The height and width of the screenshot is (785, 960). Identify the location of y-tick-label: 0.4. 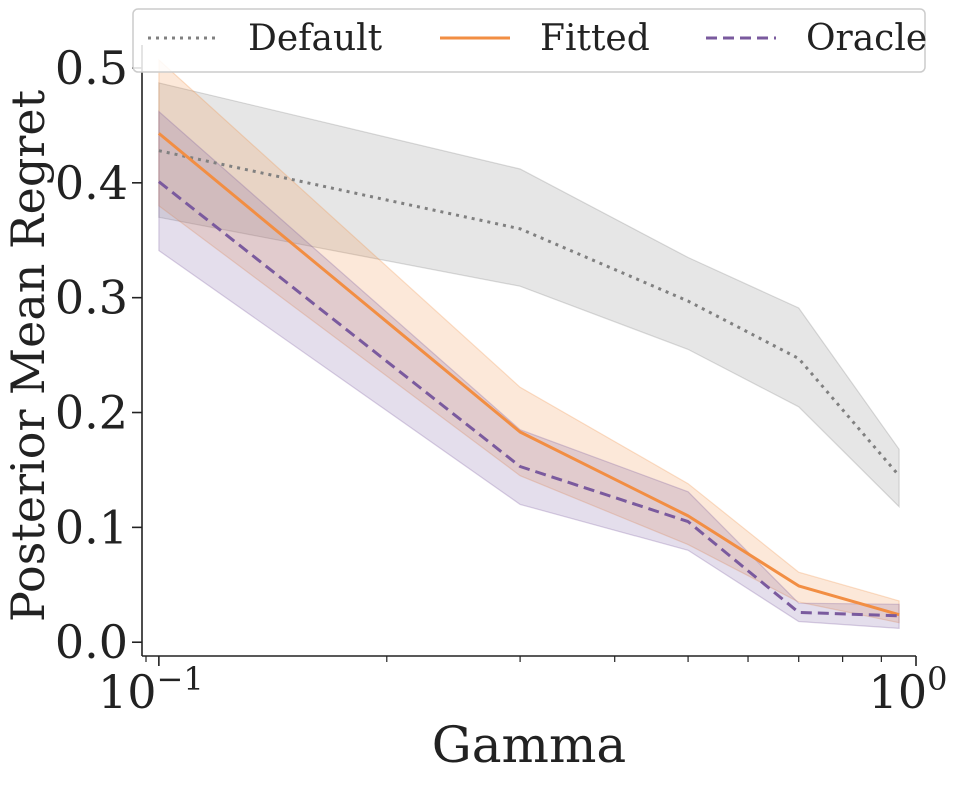
(91, 183).